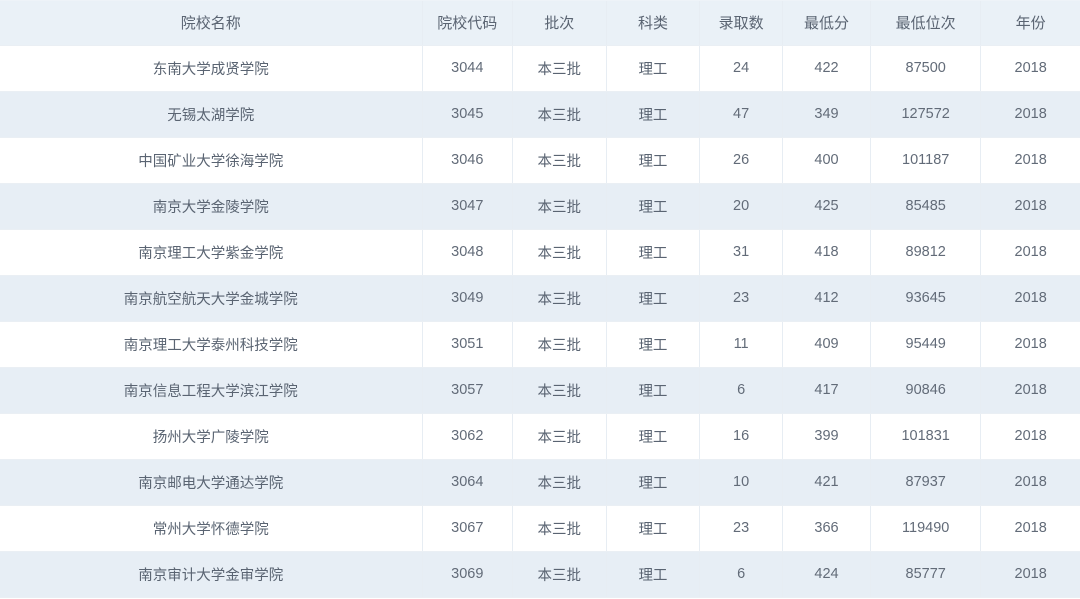 The image size is (1080, 599). I want to click on table-row: 无锡太湖学院 3045 本三批 理工 47 349 127572 2018, so click(540, 114).